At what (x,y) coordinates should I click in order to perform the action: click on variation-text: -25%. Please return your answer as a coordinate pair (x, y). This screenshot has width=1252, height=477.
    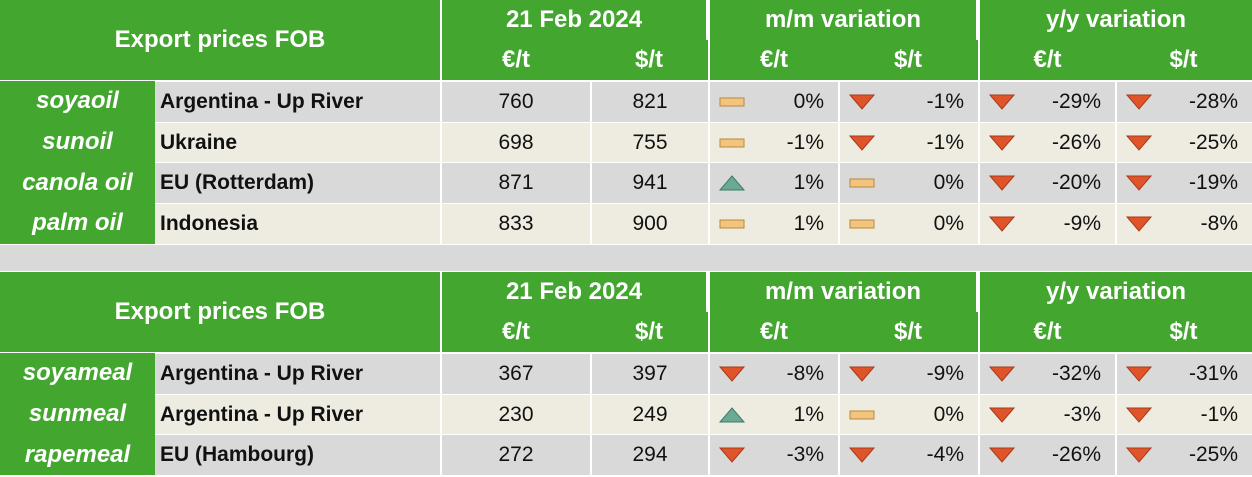
    Looking at the image, I should click on (1213, 142).